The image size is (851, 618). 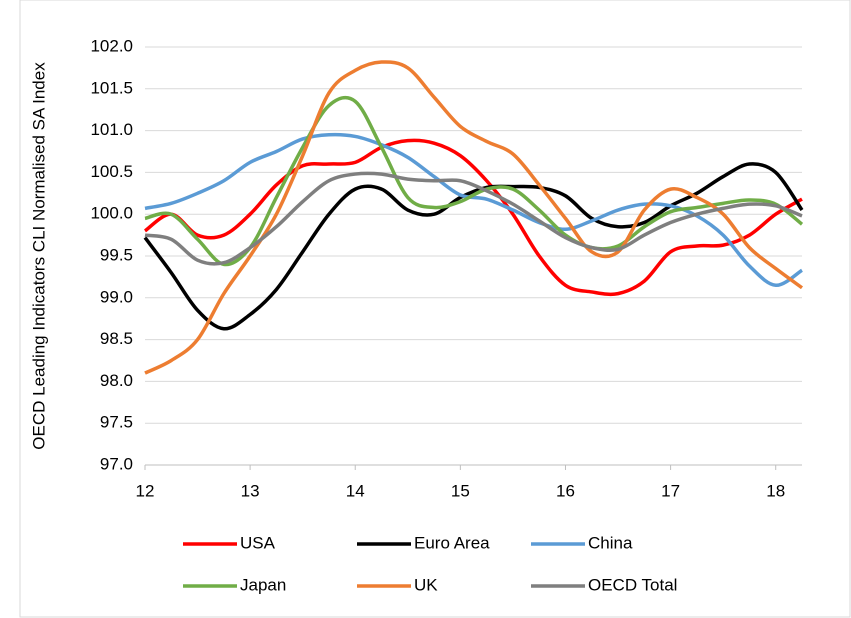 I want to click on y-tick-label: 97.5, so click(x=116, y=422).